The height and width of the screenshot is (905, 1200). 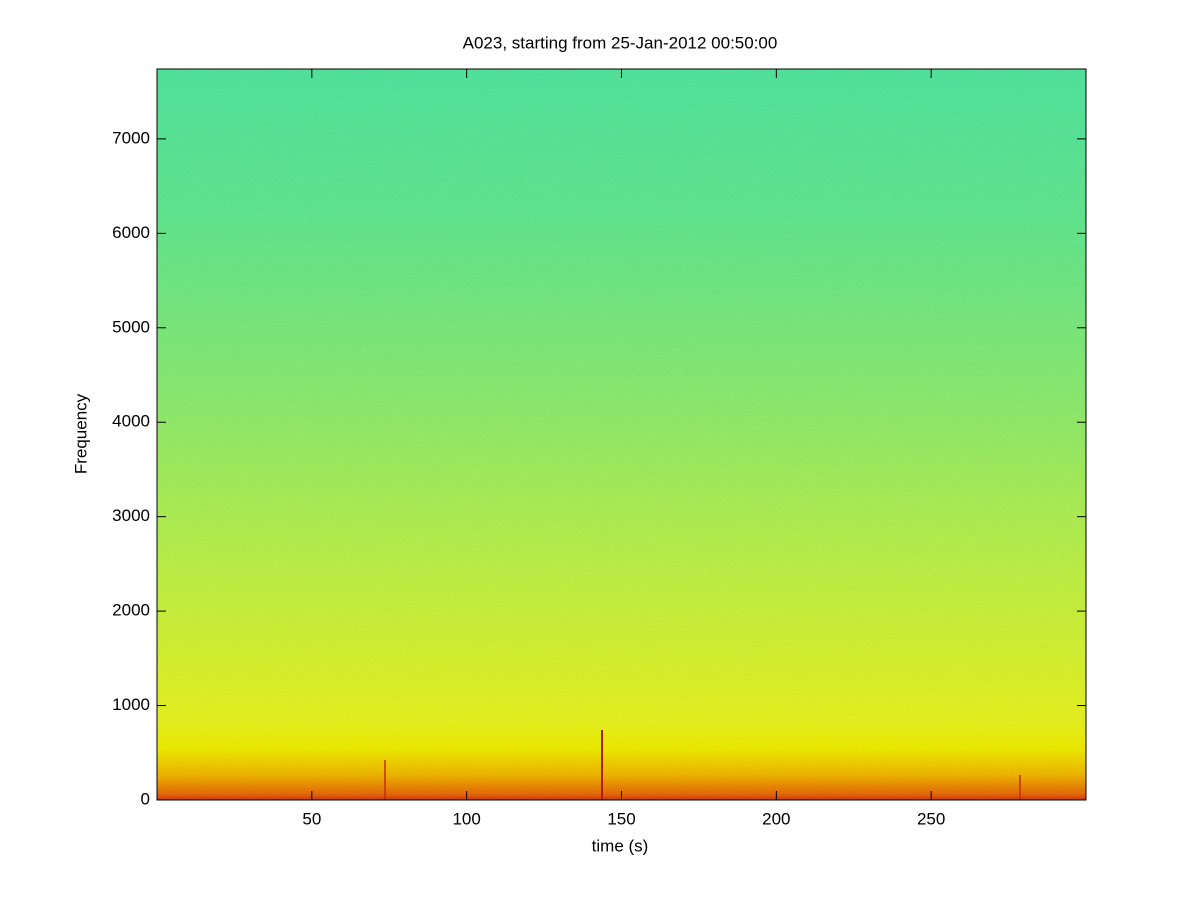 What do you see at coordinates (131, 326) in the screenshot?
I see `y-tick-label: 5000` at bounding box center [131, 326].